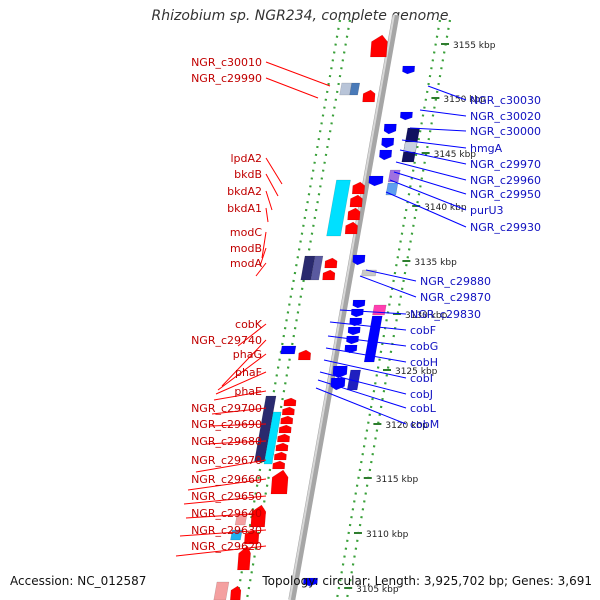  What do you see at coordinates (78, 581) in the screenshot?
I see `accession-text: Accession: NC_012587` at bounding box center [78, 581].